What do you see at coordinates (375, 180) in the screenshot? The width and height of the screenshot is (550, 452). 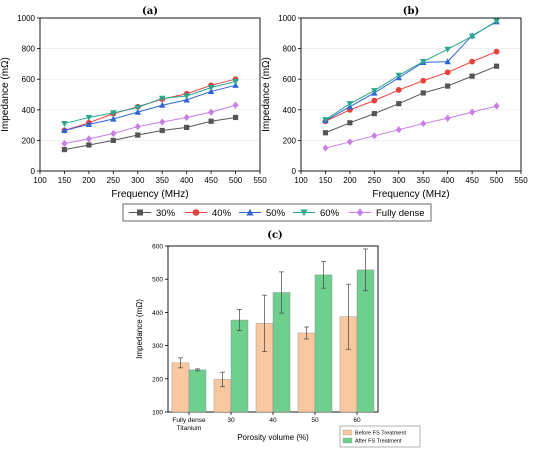 I see `x-tick-label: 250` at bounding box center [375, 180].